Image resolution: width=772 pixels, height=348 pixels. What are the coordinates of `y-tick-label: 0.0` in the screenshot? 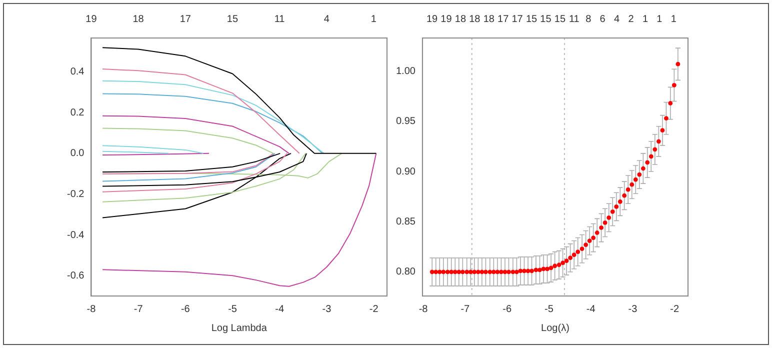 It's located at (77, 154).